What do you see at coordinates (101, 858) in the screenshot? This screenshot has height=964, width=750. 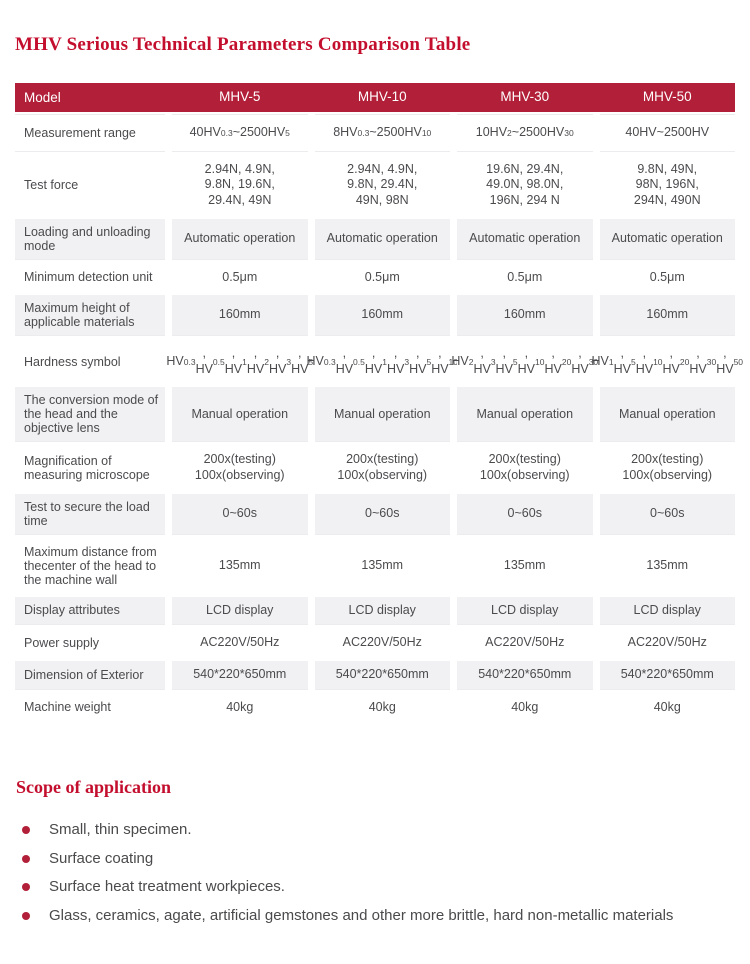 I see `scope-item-text: Surface coating` at bounding box center [101, 858].